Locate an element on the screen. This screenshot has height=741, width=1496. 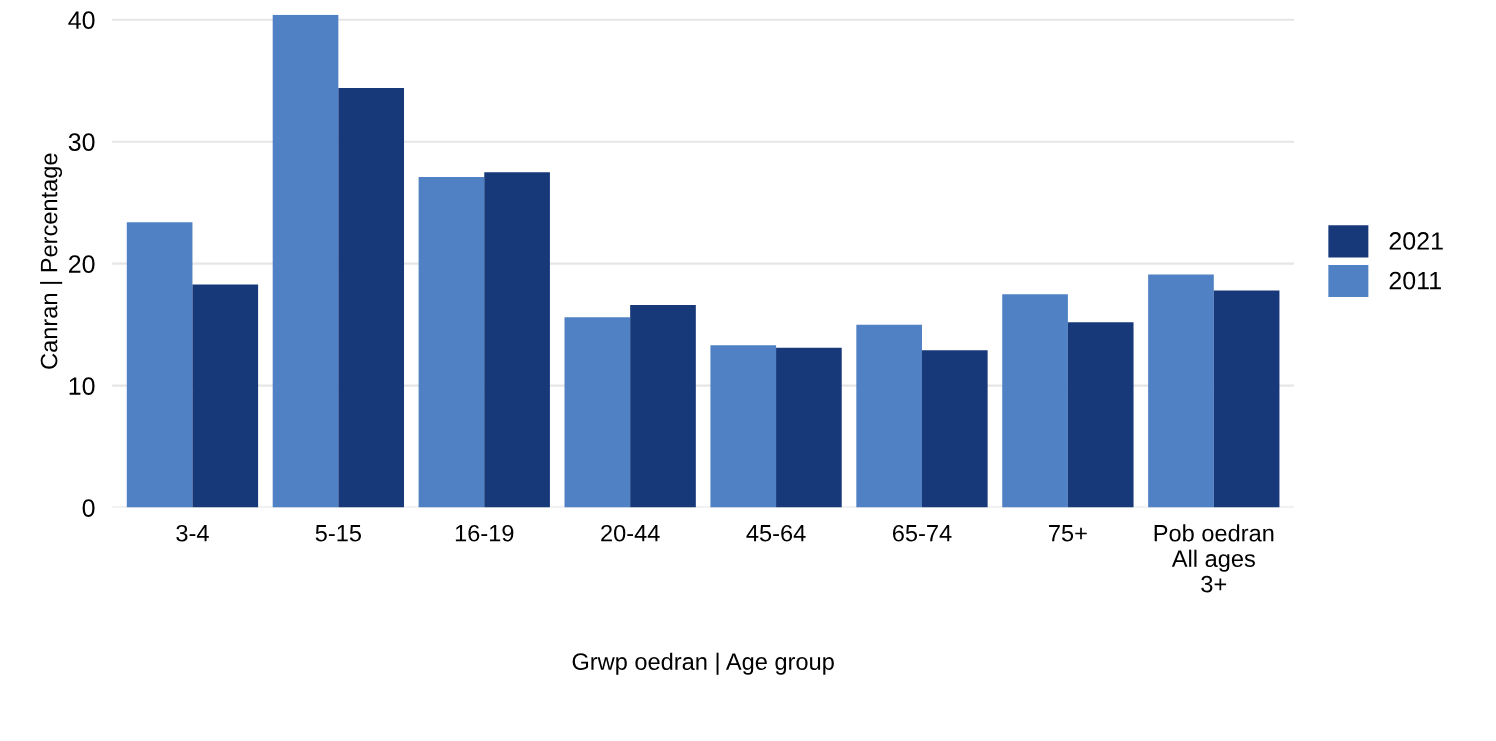
y-tick-label: 10 is located at coordinates (82, 386).